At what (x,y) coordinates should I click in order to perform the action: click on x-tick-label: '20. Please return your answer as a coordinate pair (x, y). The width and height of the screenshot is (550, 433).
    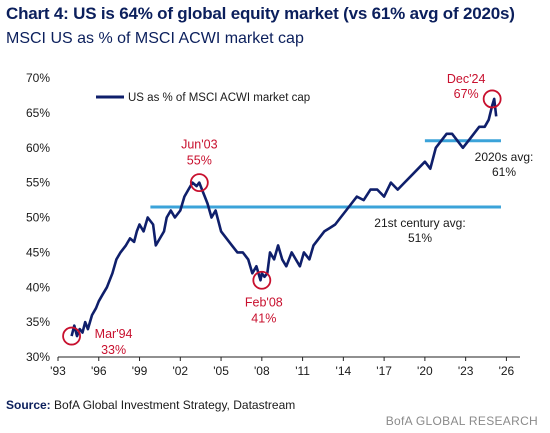
    Looking at the image, I should click on (425, 371).